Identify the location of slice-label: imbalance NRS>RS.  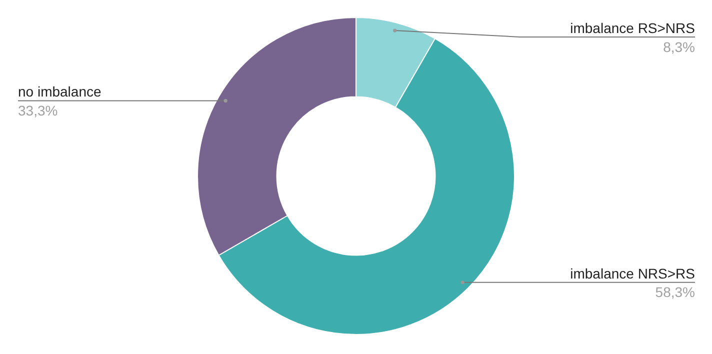
(632, 273).